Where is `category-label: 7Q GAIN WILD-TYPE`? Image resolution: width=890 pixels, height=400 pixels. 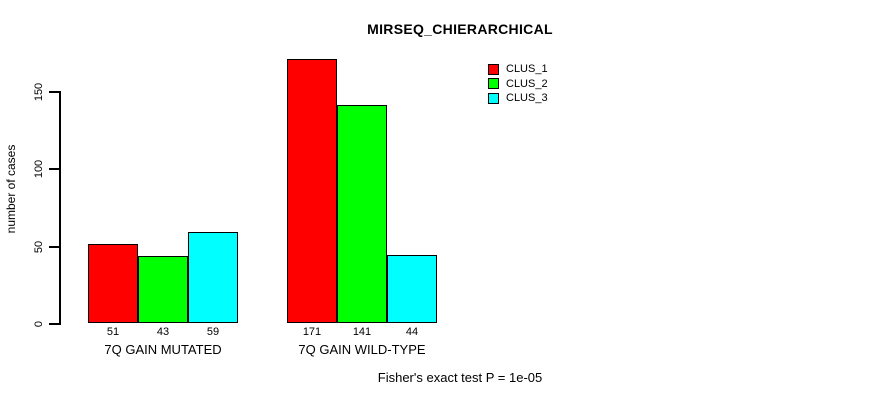 category-label: 7Q GAIN WILD-TYPE is located at coordinates (362, 349).